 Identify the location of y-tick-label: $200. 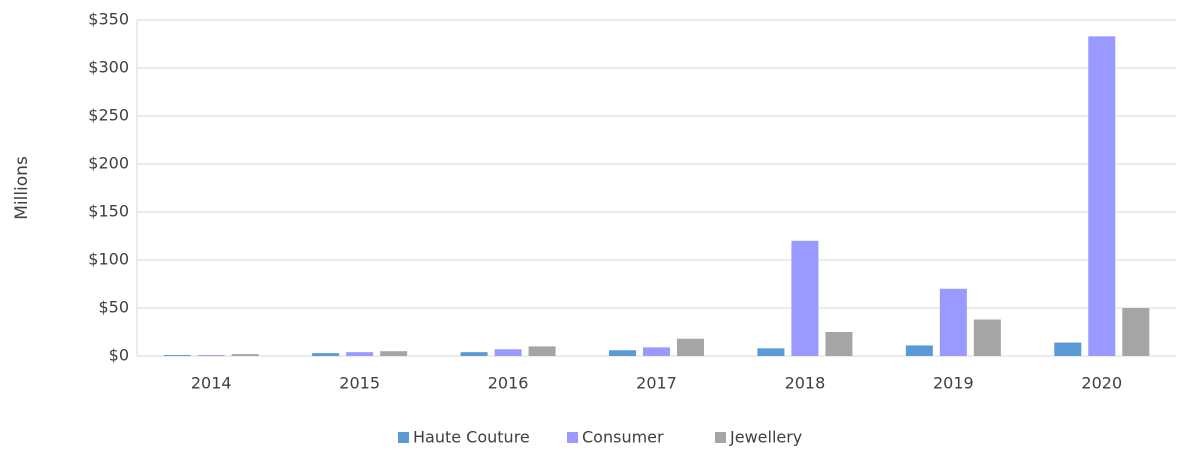
(108, 163).